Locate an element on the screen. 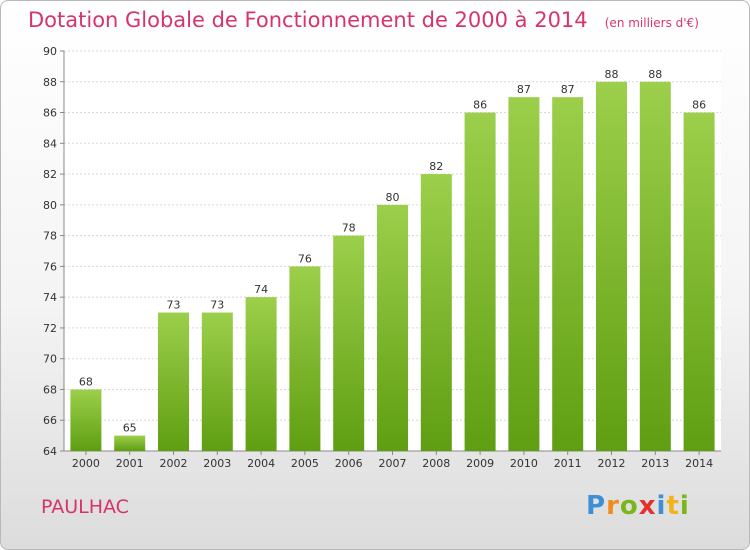  y-tick-label: 90 is located at coordinates (50, 51).